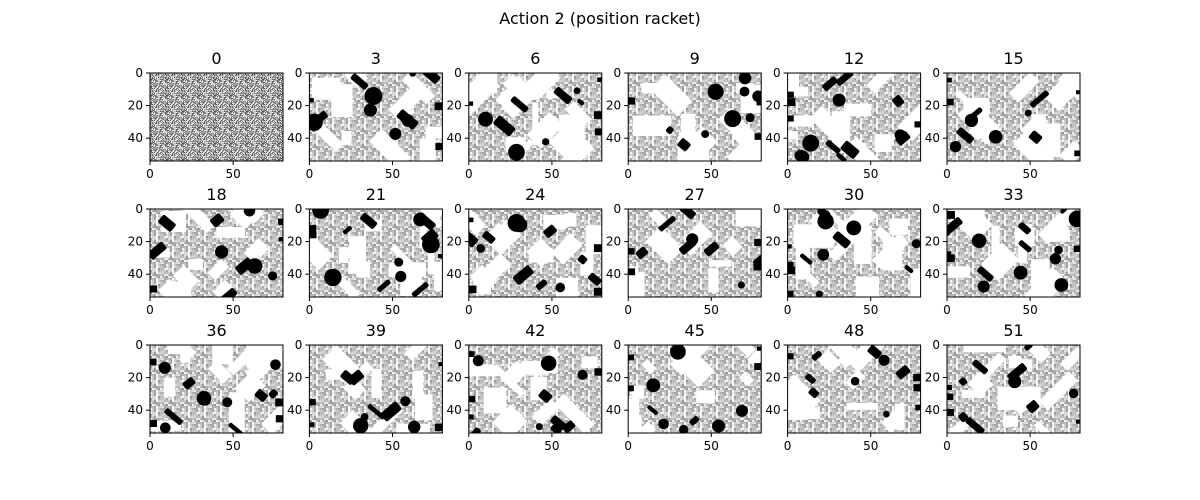  Describe the element at coordinates (376, 194) in the screenshot. I see `panel-title: 21` at that location.